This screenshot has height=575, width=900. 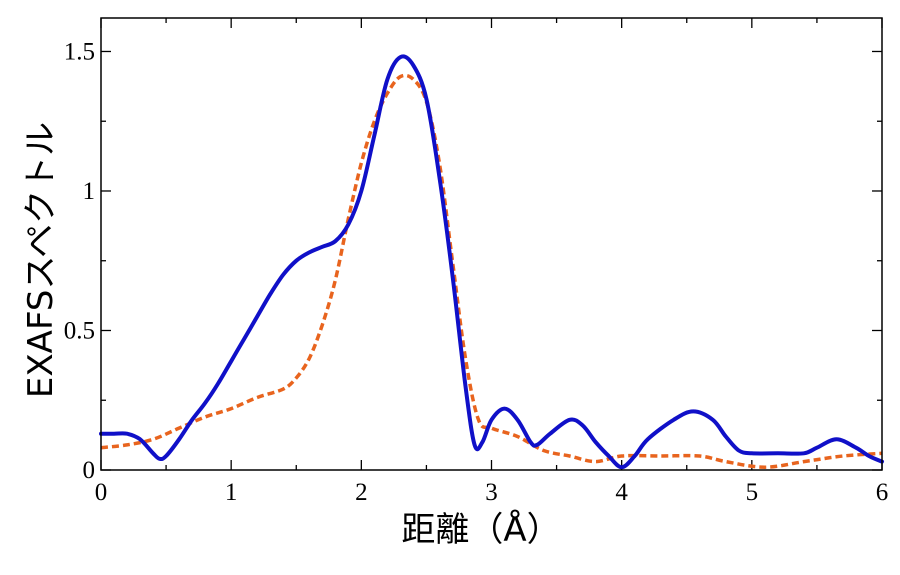 What do you see at coordinates (101, 492) in the screenshot?
I see `x-tick-label: 0` at bounding box center [101, 492].